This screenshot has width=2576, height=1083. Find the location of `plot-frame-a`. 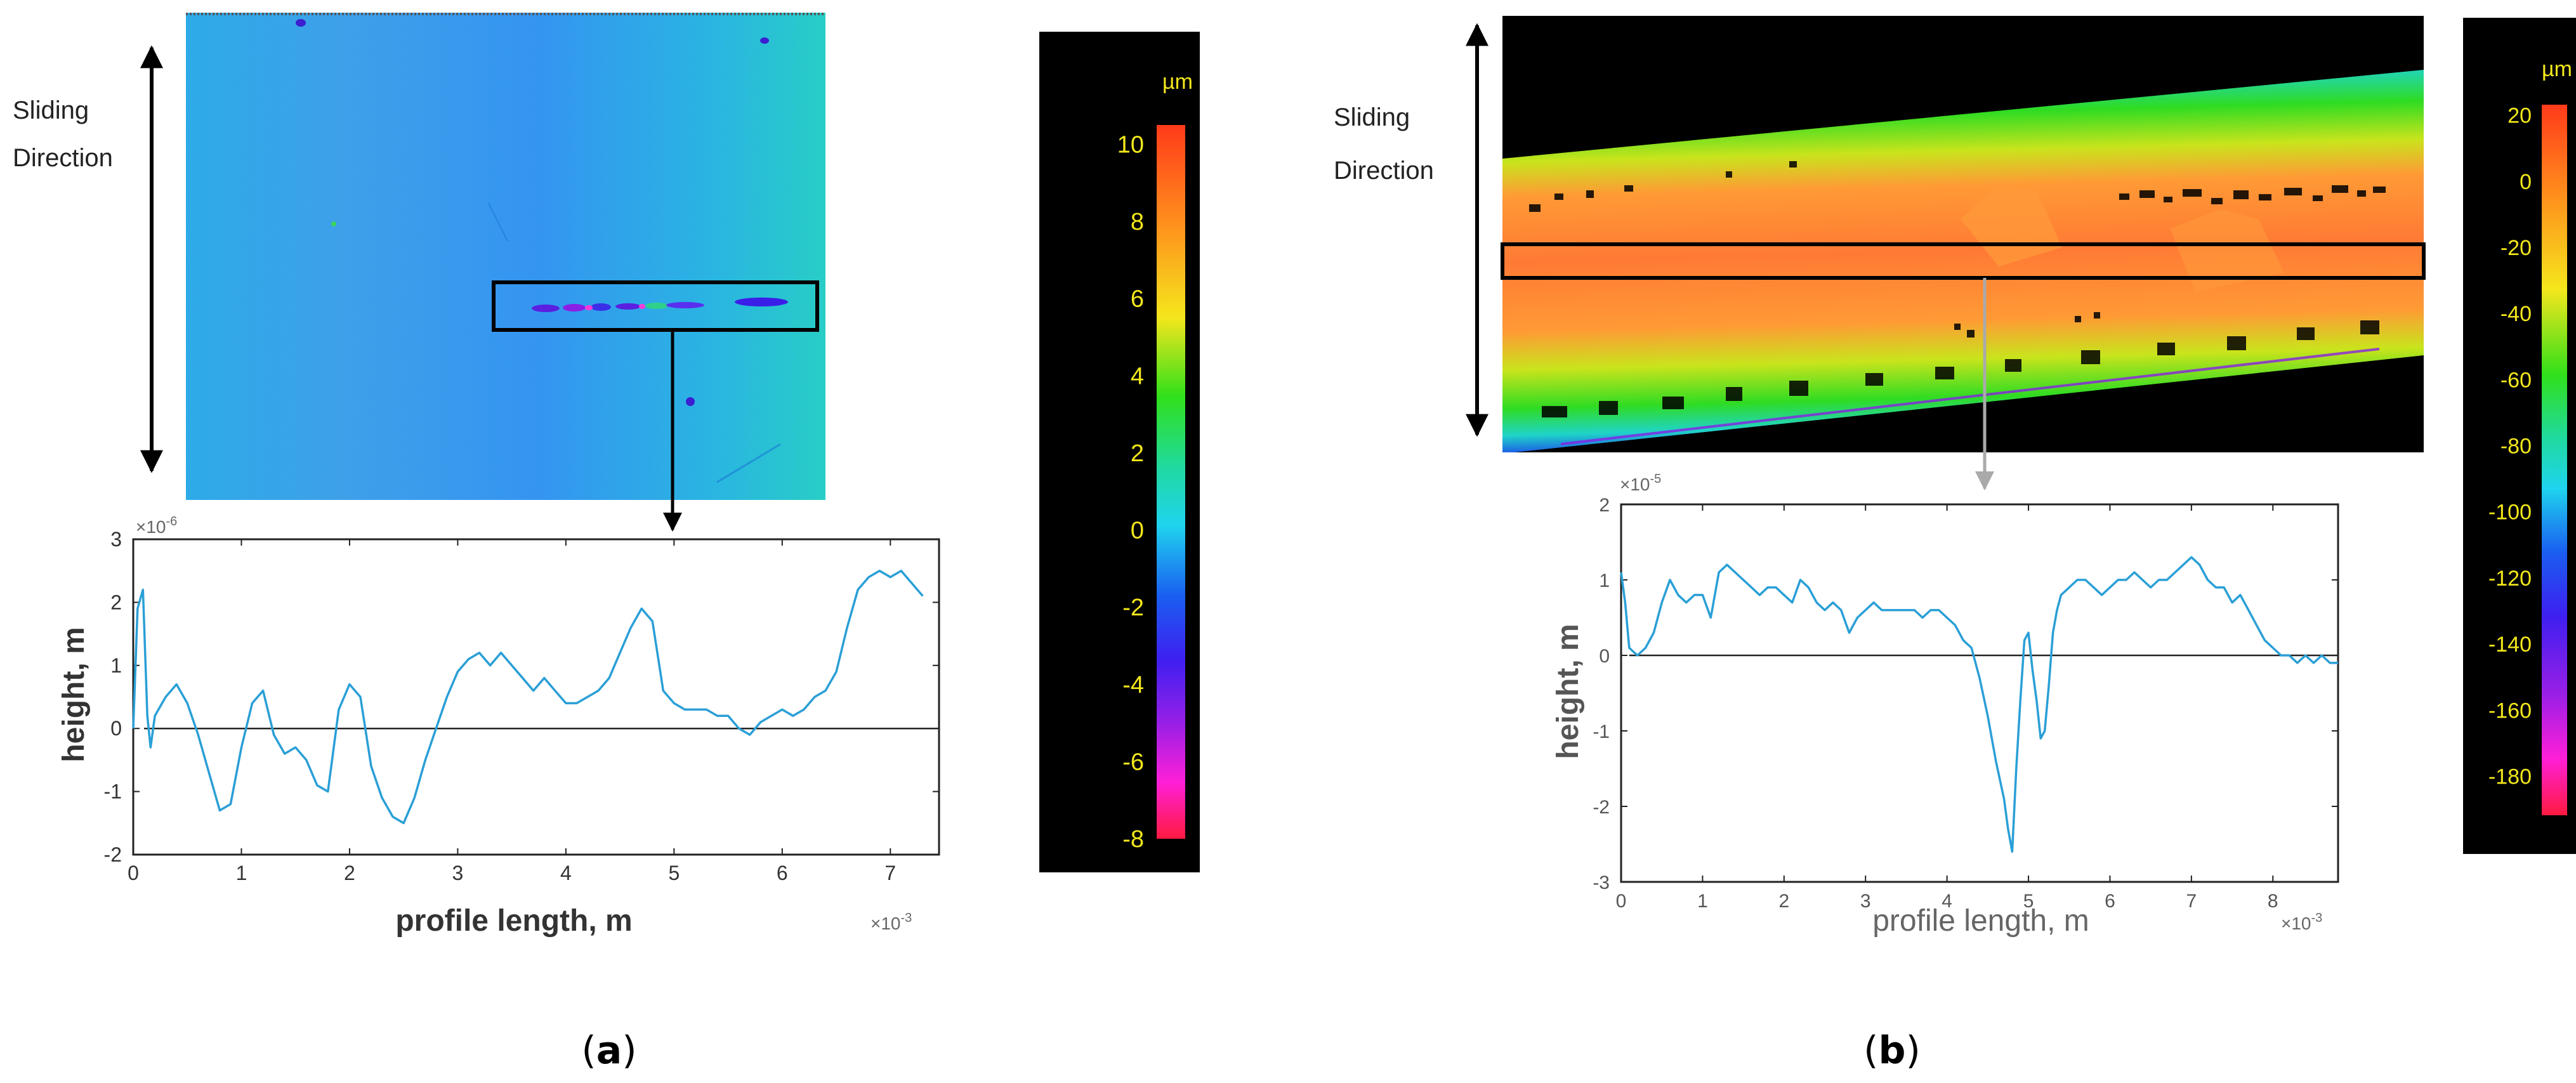

plot-frame-a is located at coordinates (536, 697).